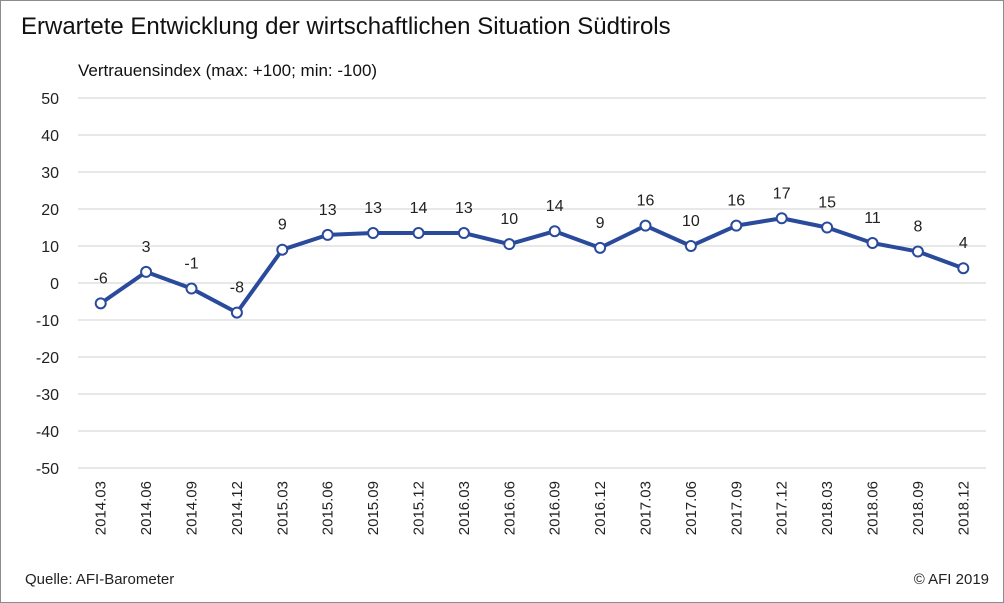 The image size is (1004, 603). Describe the element at coordinates (464, 508) in the screenshot. I see `x-tick-label: 2016.03` at that location.